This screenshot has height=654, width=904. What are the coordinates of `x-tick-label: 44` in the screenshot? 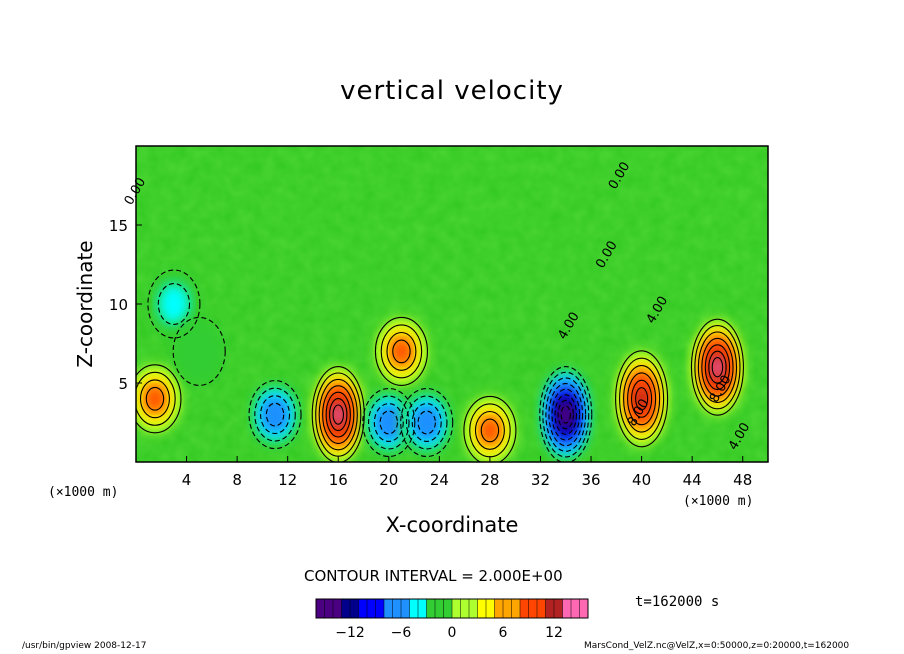 It's located at (692, 480).